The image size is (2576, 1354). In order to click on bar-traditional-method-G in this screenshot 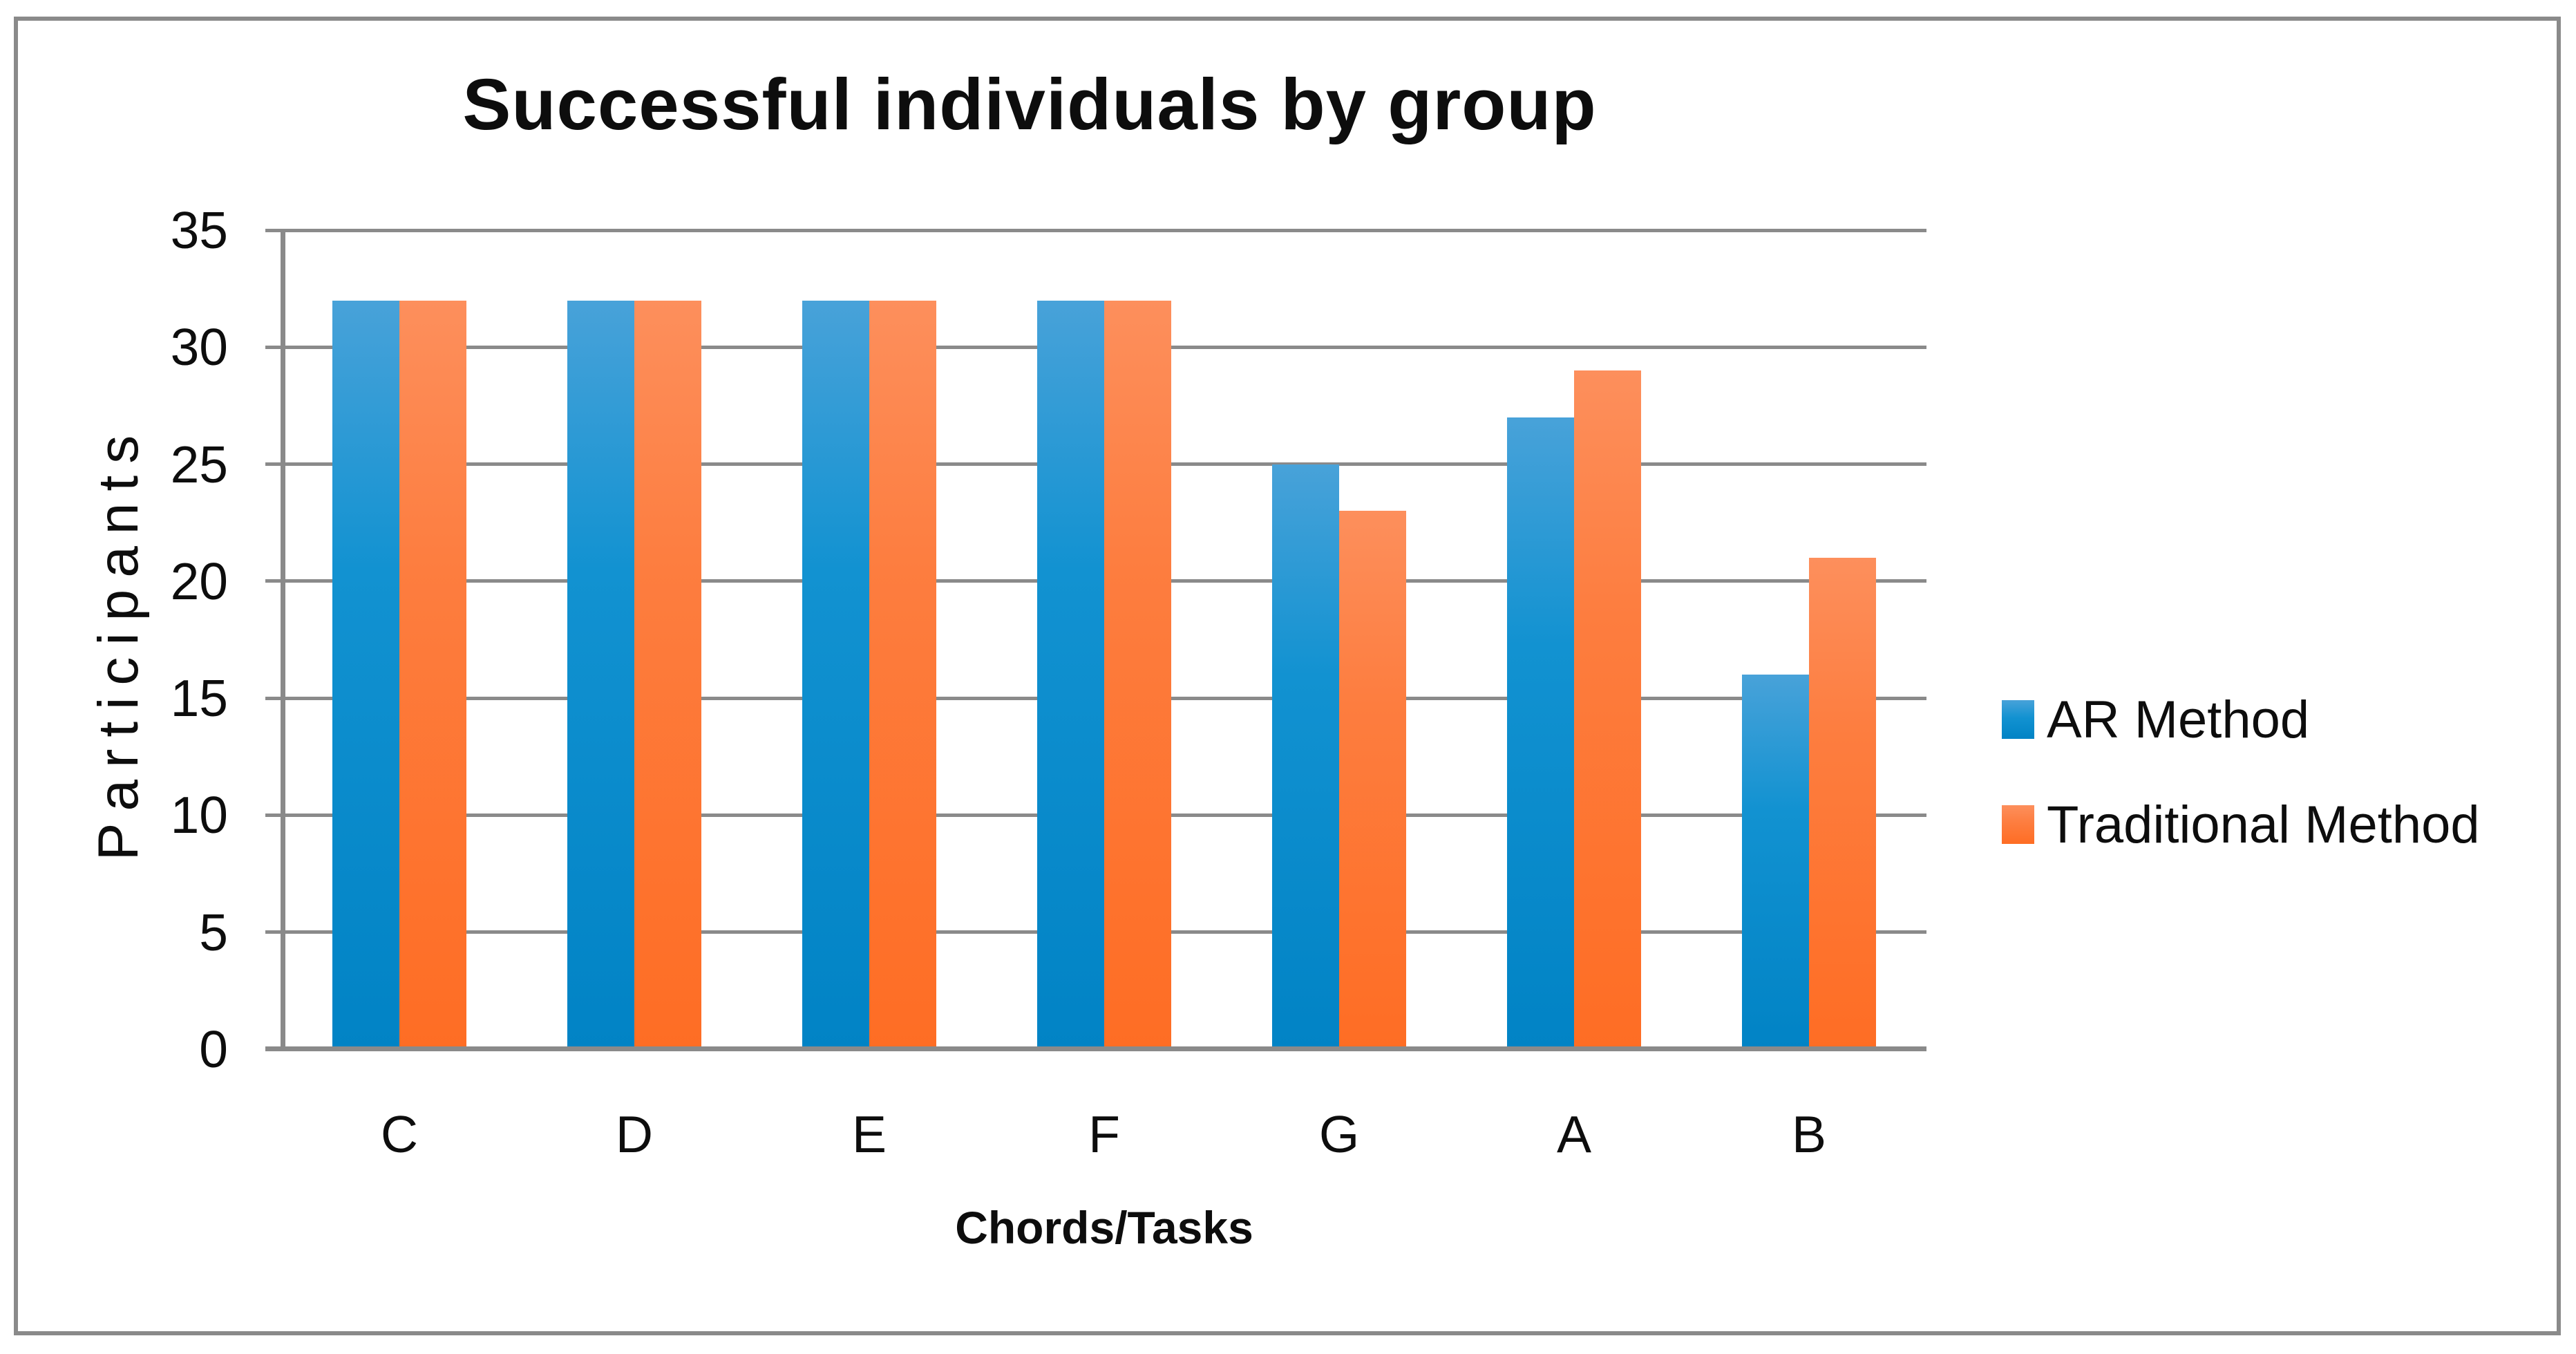, I will do `click(1372, 780)`.